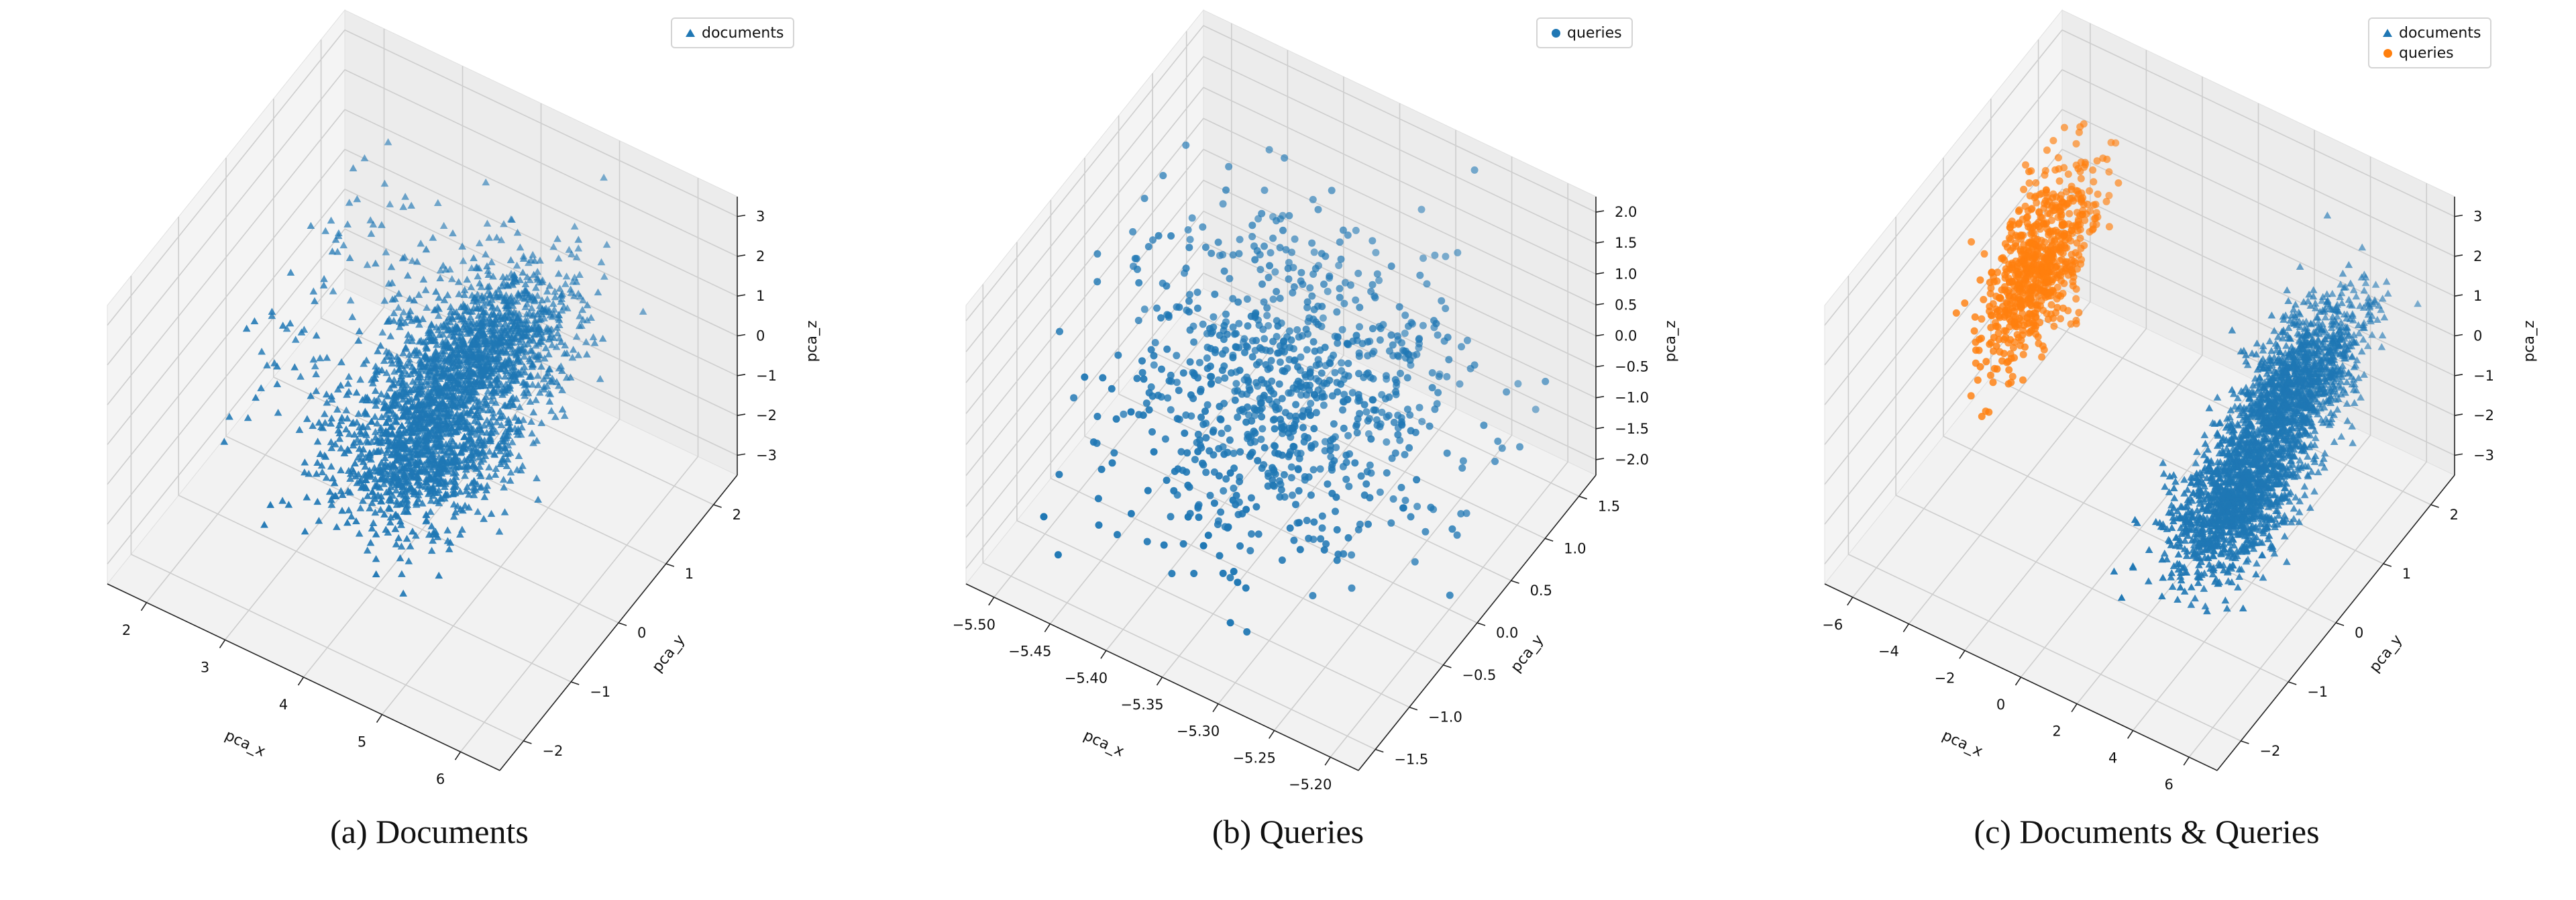  Describe the element at coordinates (575, 683) in the screenshot. I see `y-tick` at that location.